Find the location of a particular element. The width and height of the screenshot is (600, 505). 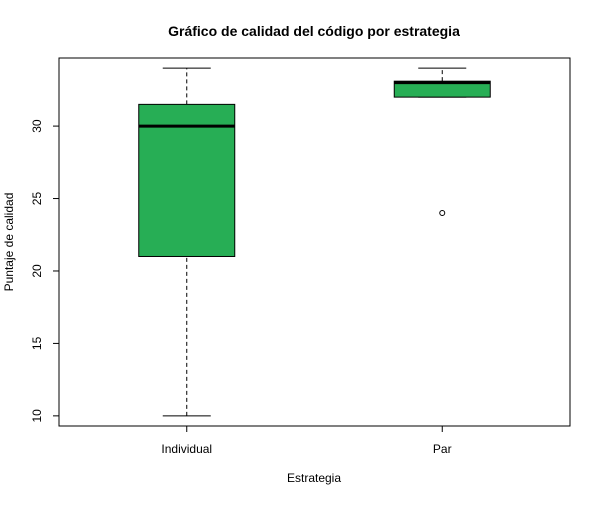

x-tick-label: Par is located at coordinates (442, 449).